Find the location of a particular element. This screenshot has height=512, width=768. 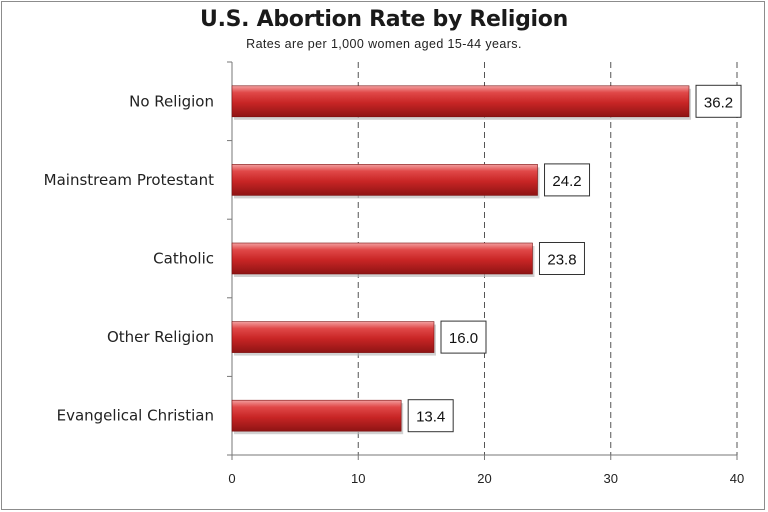

data-label: 24.2 is located at coordinates (566, 181).